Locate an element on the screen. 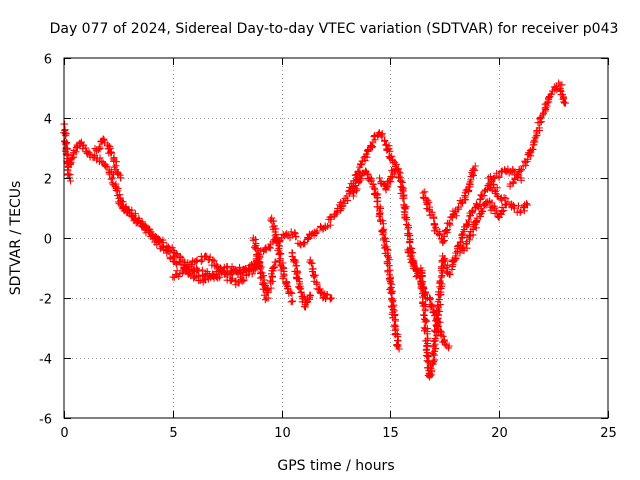 This screenshot has height=480, width=640. y-axis-label: SDTVAR / TECUs is located at coordinates (16, 238).